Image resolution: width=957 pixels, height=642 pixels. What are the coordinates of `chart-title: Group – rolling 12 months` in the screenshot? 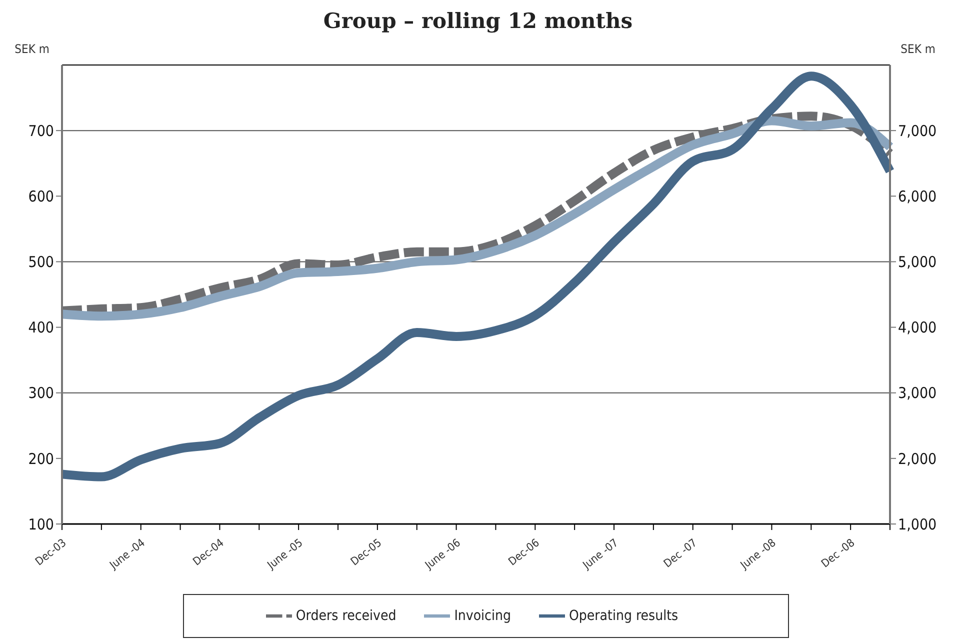 It's located at (478, 21).